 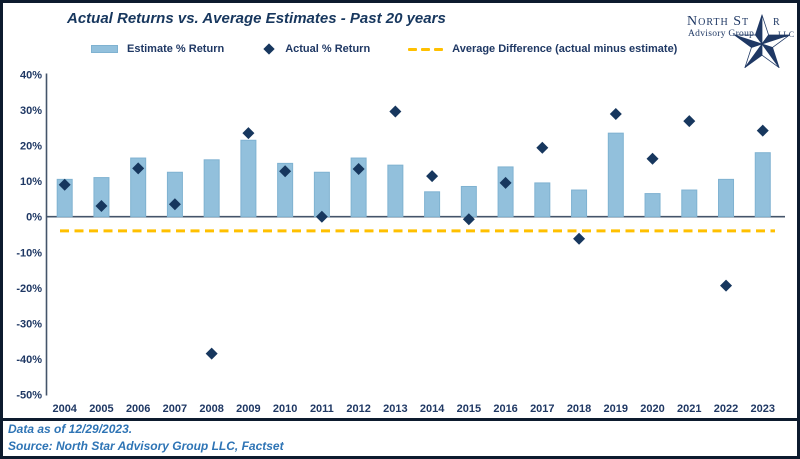 I want to click on actual-return-marker-2018, so click(x=579, y=238).